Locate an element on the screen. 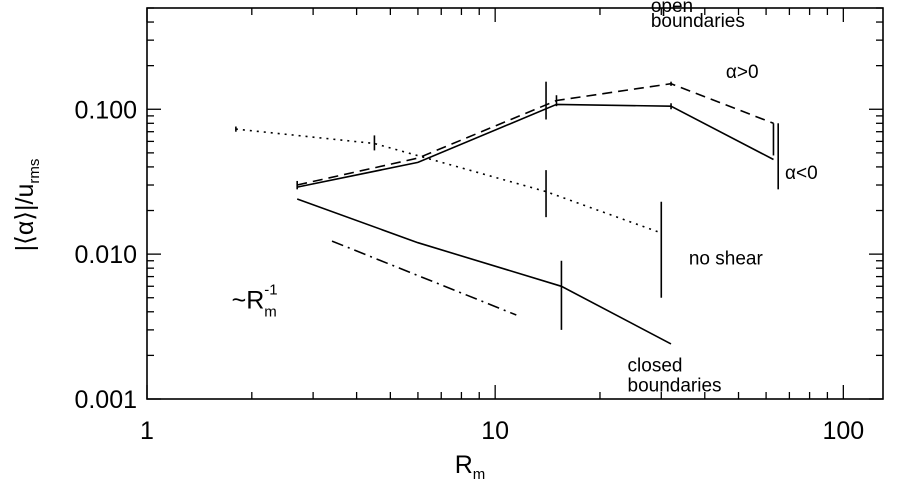 This screenshot has height=485, width=900. x-tick-label: 100 is located at coordinates (843, 431).